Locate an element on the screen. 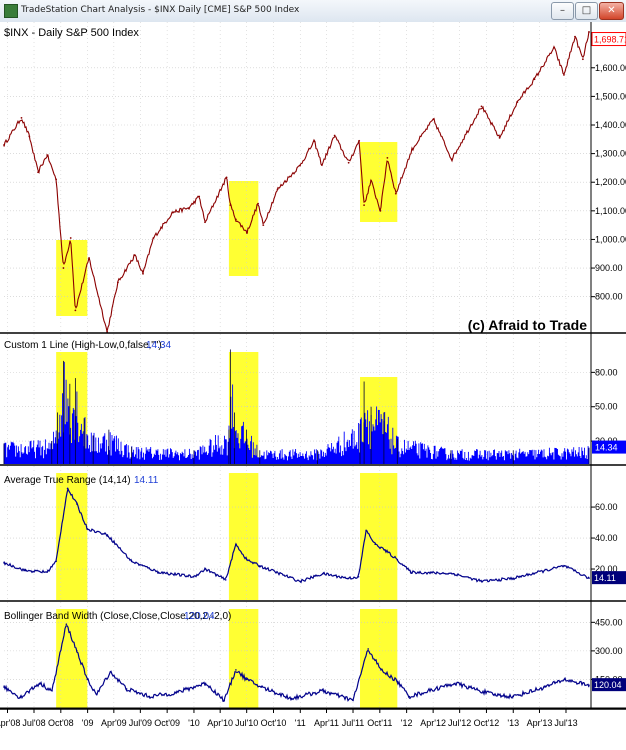  close-icon: ✕ is located at coordinates (611, 10).